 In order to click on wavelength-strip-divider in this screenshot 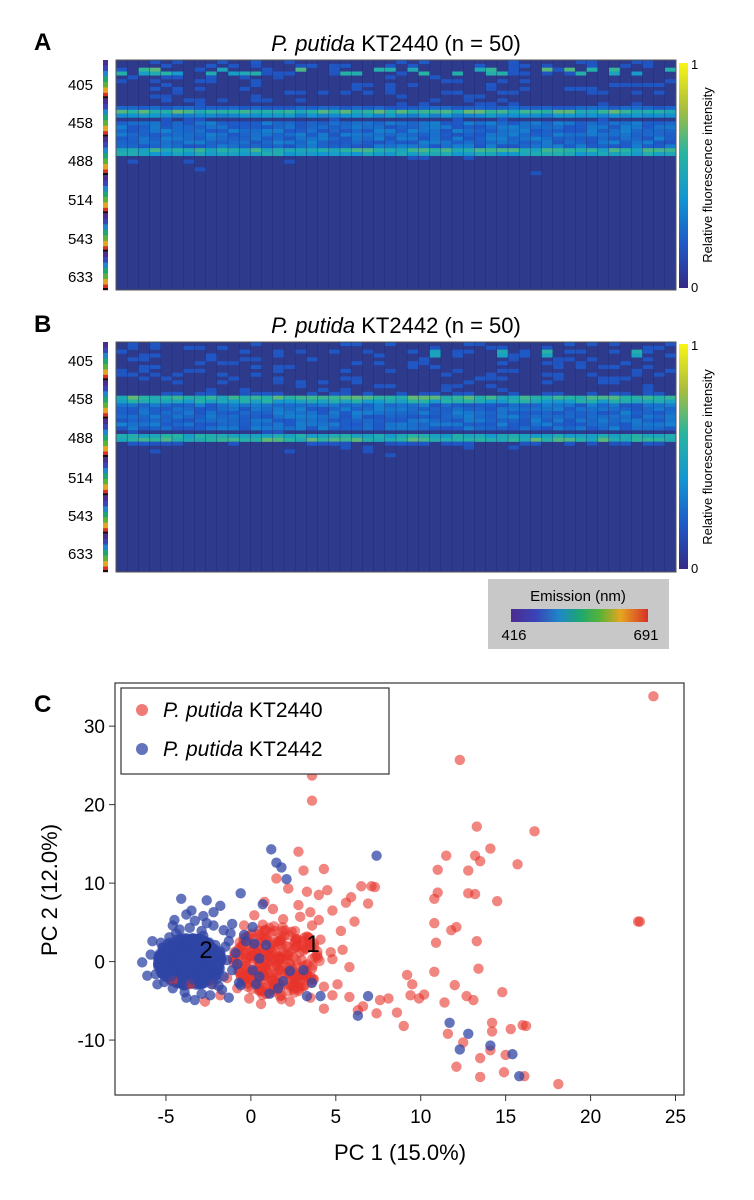, I will do `click(105, 250)`.